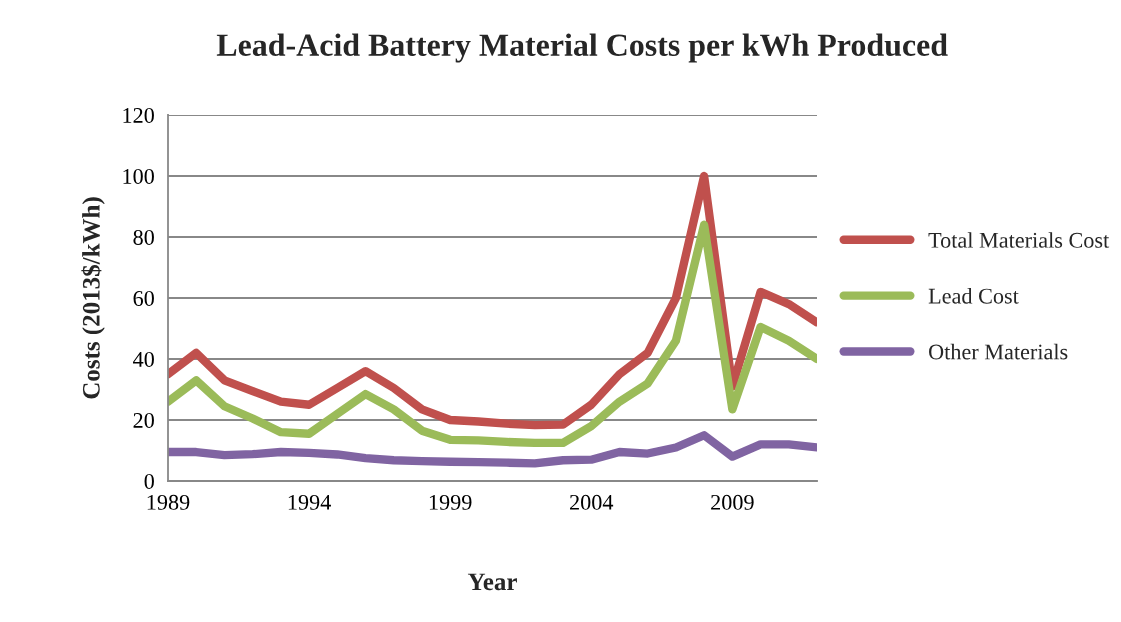  Describe the element at coordinates (582, 48) in the screenshot. I see `chart-title: Lead-Acid Battery Material Costs per kWh Produced` at that location.